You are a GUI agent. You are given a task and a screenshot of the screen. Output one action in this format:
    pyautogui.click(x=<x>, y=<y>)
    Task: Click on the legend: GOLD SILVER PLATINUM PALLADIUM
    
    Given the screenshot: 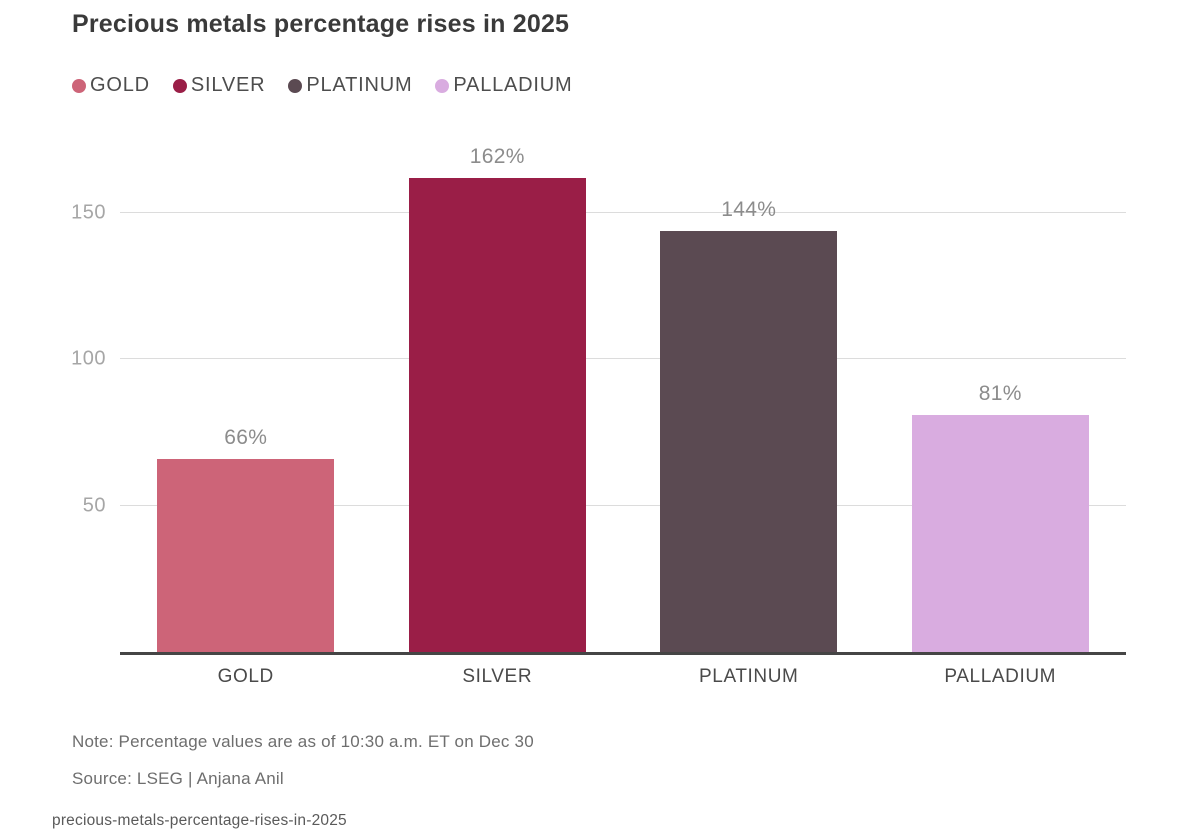 What is the action you would take?
    pyautogui.click(x=322, y=85)
    